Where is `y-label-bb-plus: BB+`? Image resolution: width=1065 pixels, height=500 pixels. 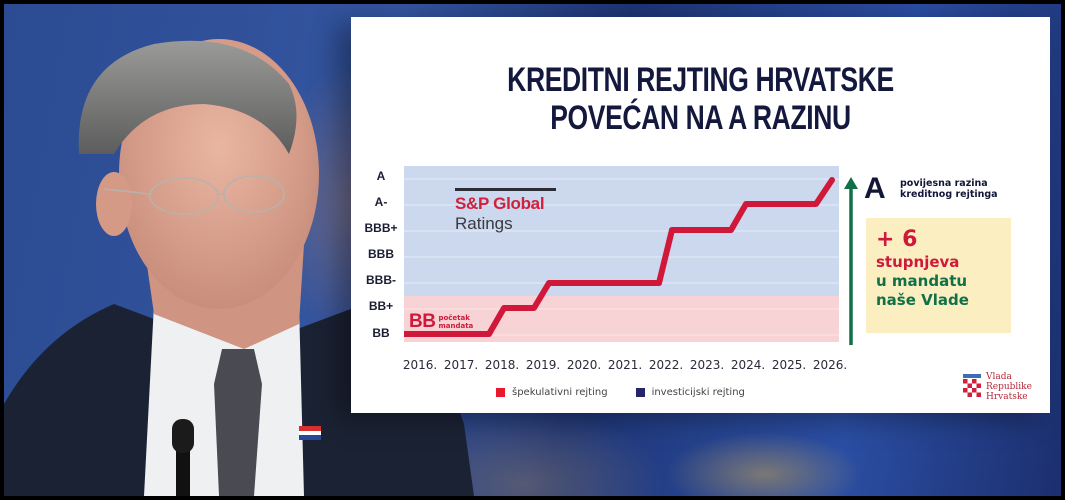
y-label-bb-plus: BB+ is located at coordinates (381, 306).